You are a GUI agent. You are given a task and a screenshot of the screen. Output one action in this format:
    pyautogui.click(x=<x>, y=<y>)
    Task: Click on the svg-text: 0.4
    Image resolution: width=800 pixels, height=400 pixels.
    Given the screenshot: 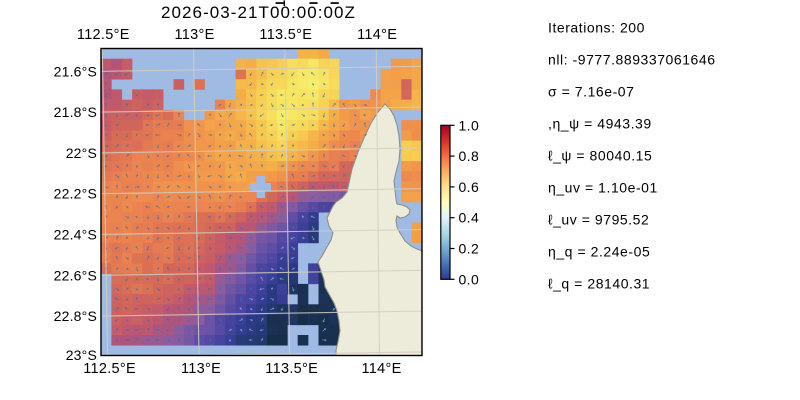 What is the action you would take?
    pyautogui.click(x=469, y=218)
    